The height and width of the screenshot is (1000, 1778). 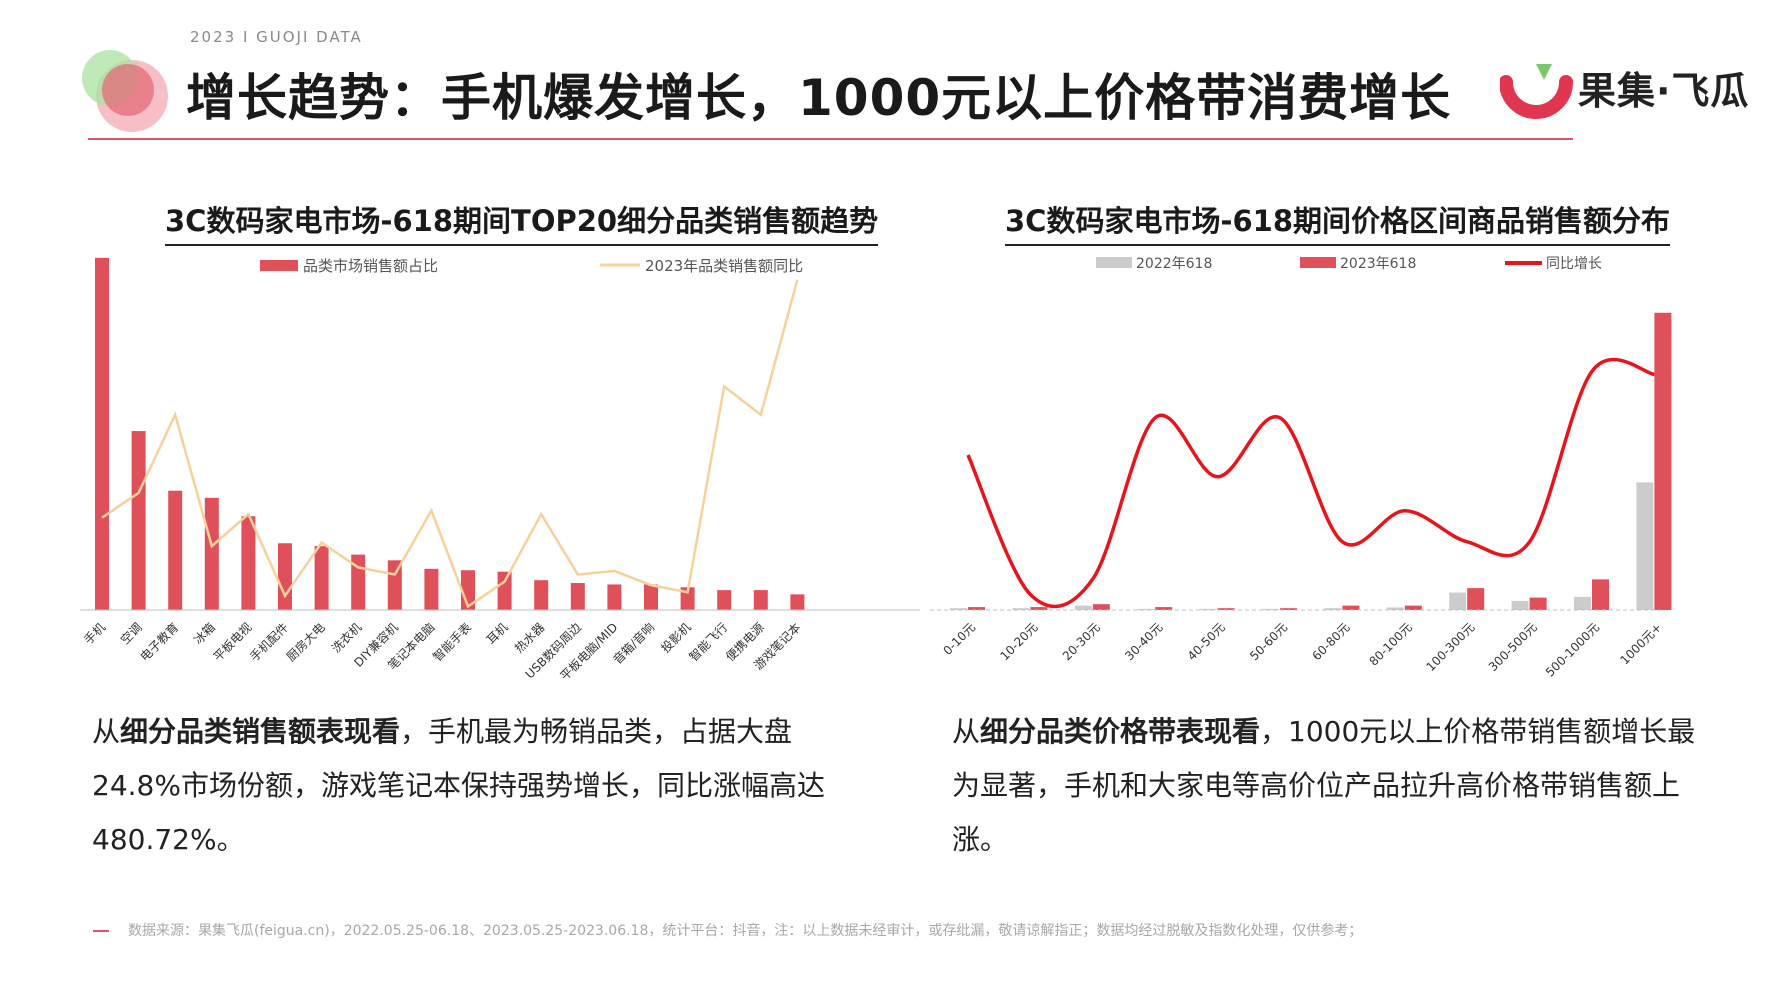 What do you see at coordinates (1572, 649) in the screenshot?
I see `x-tick-label: 500-1000元` at bounding box center [1572, 649].